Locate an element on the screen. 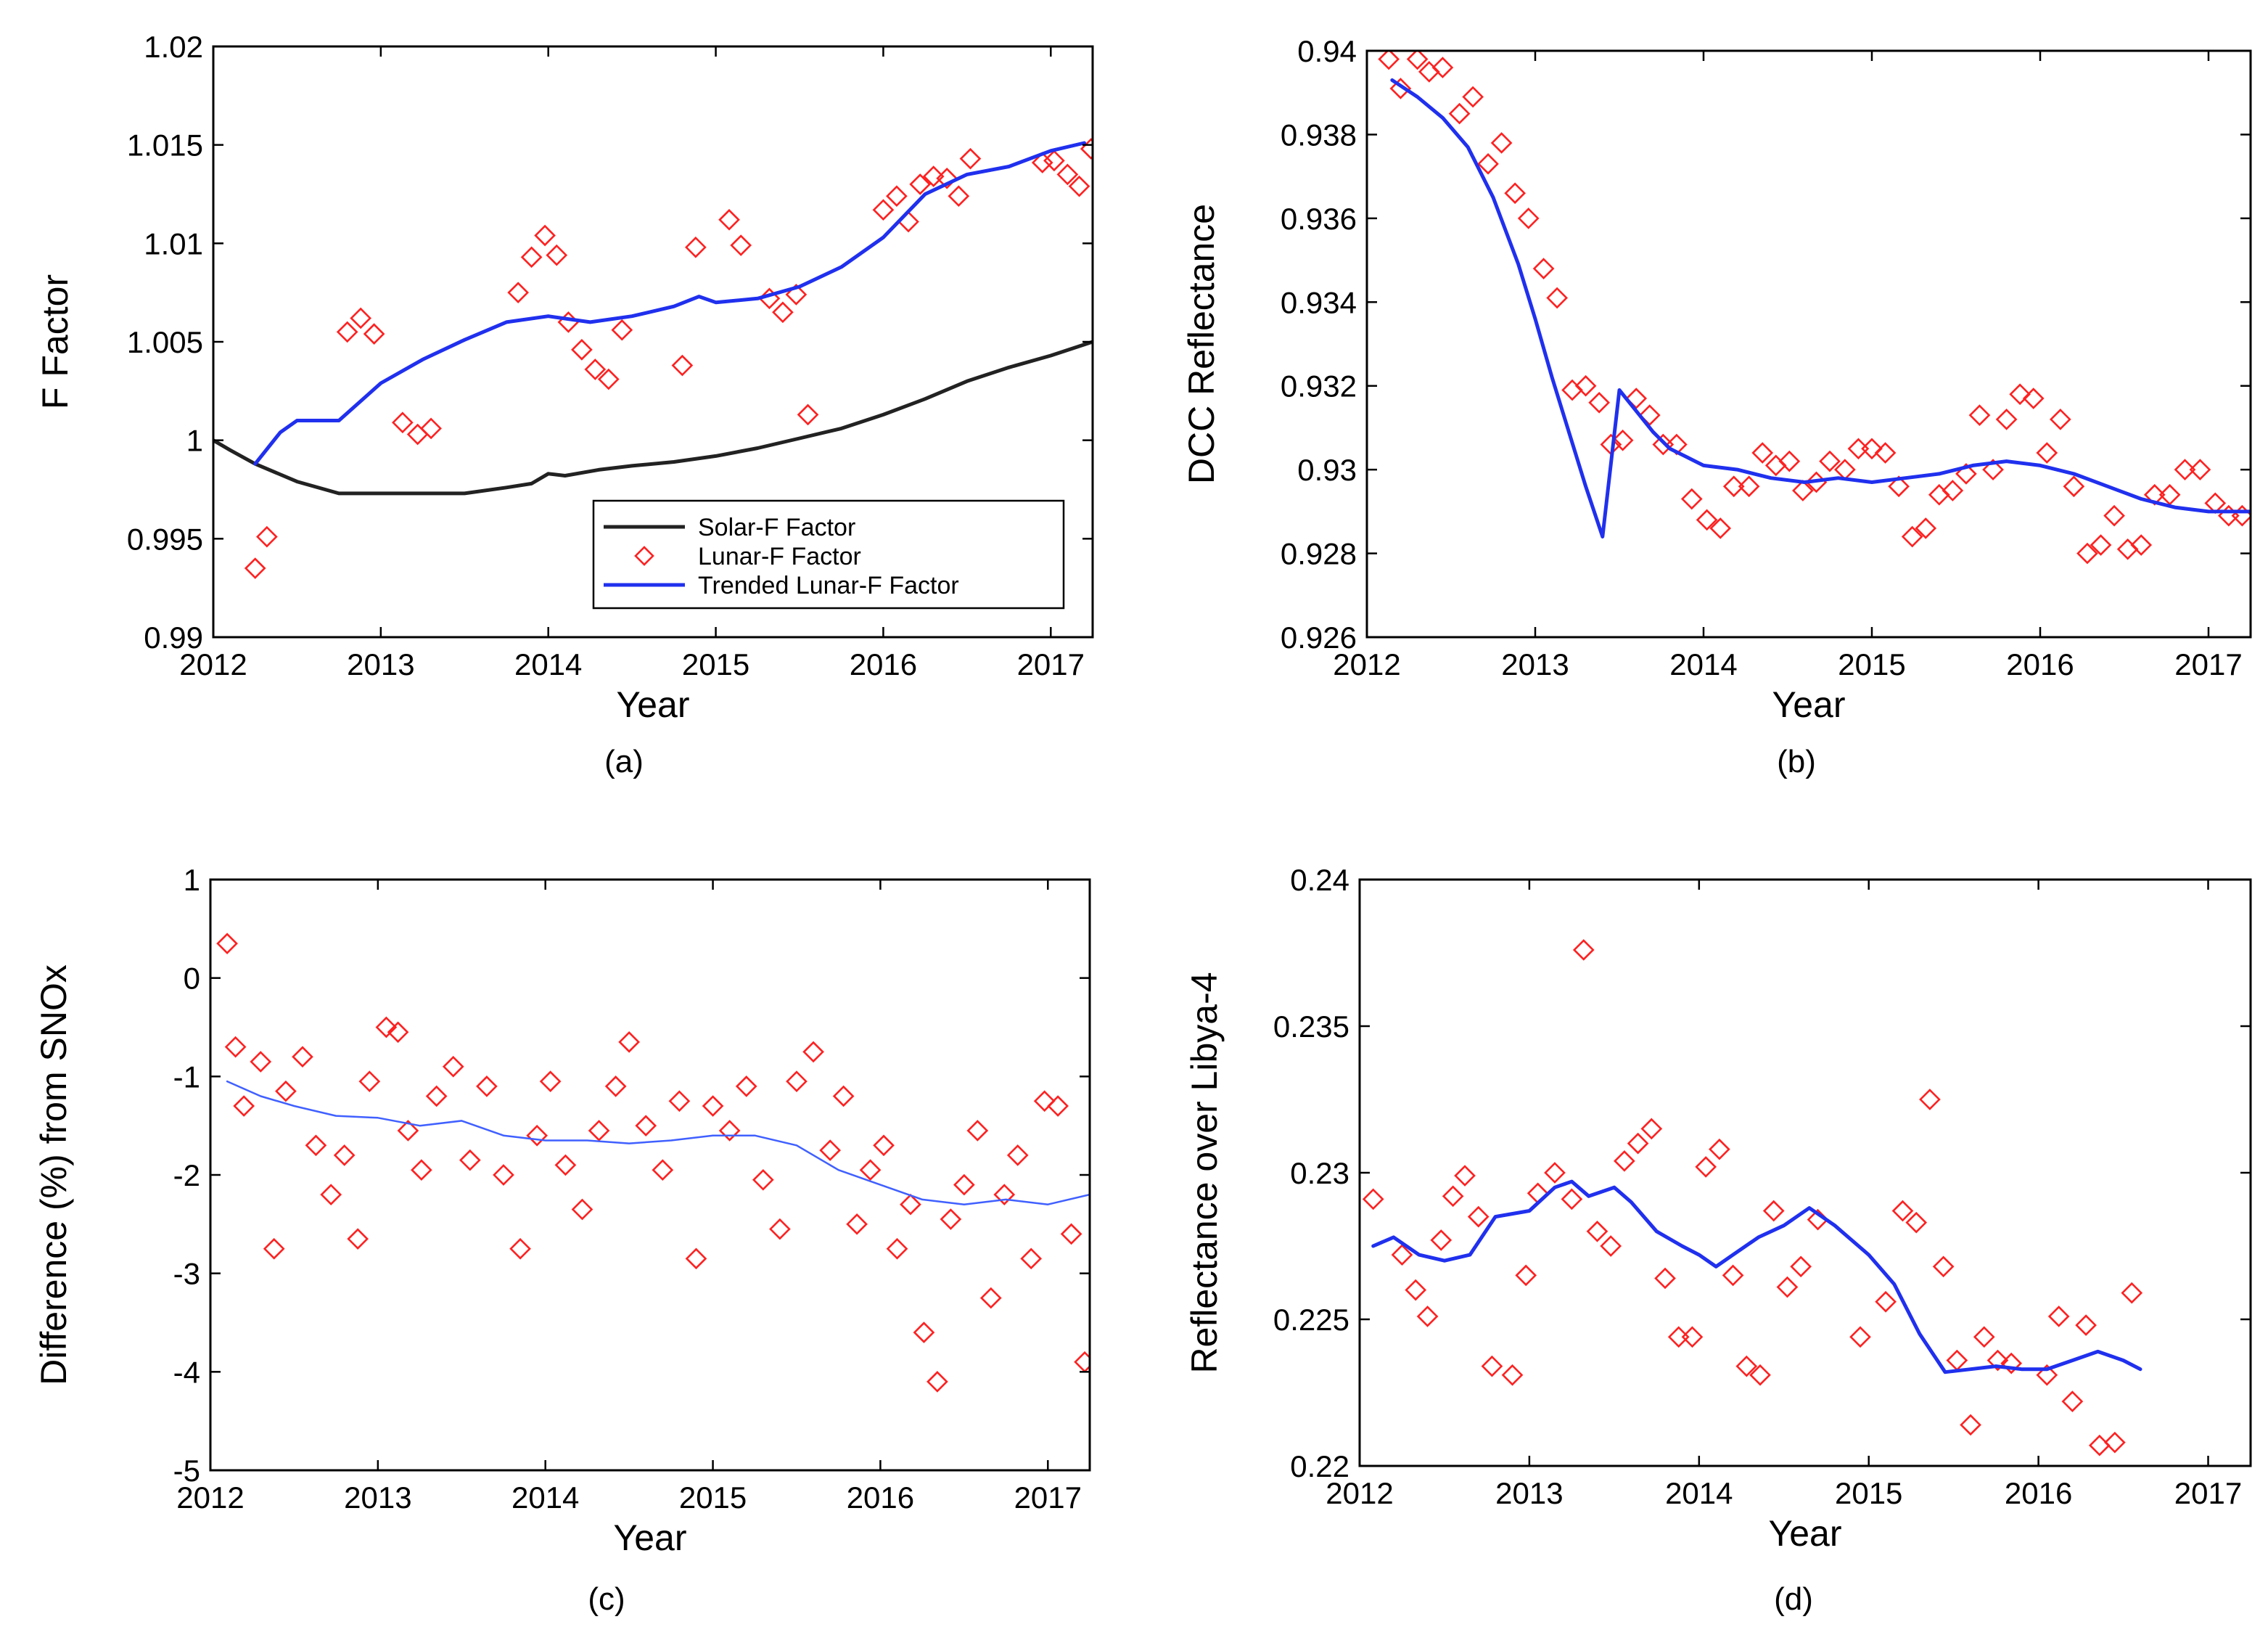 The image size is (2268, 1643). y-tick-label: 0.926 is located at coordinates (1319, 638).